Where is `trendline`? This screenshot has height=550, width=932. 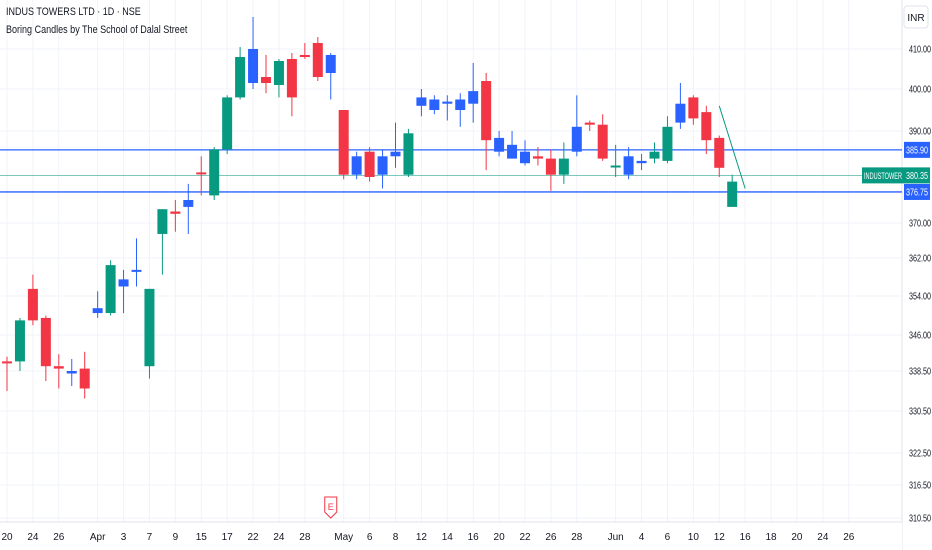 trendline is located at coordinates (732, 147).